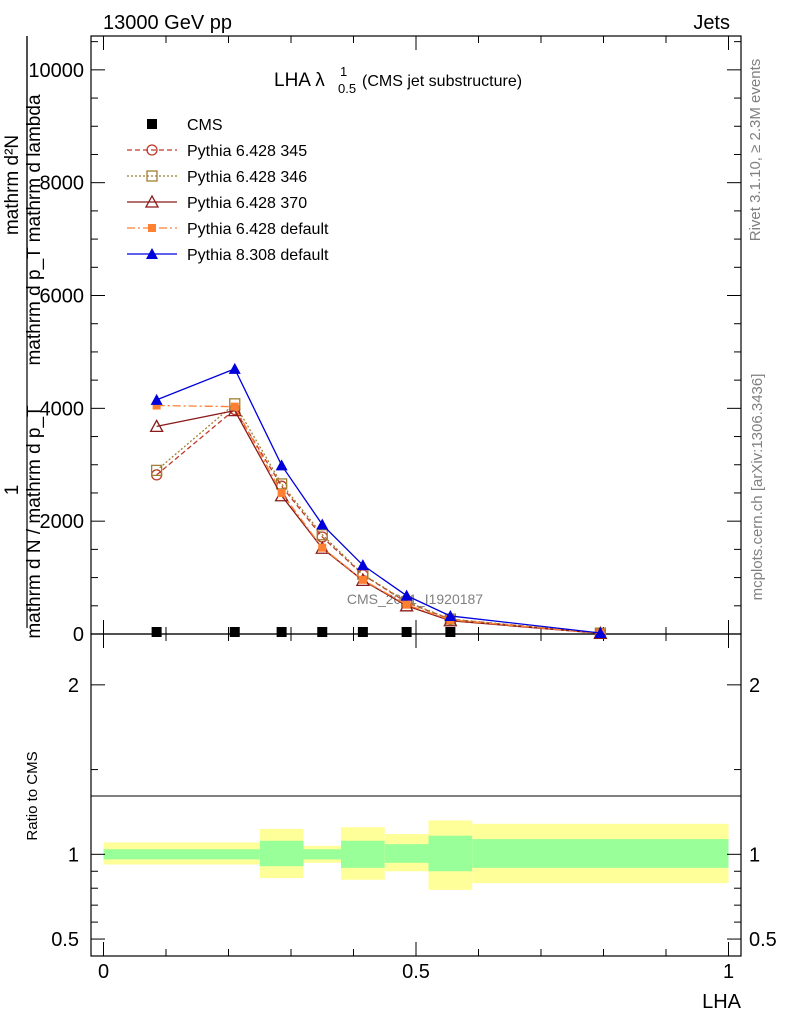  Describe the element at coordinates (62, 522) in the screenshot. I see `main-ytick-label: 2000` at that location.